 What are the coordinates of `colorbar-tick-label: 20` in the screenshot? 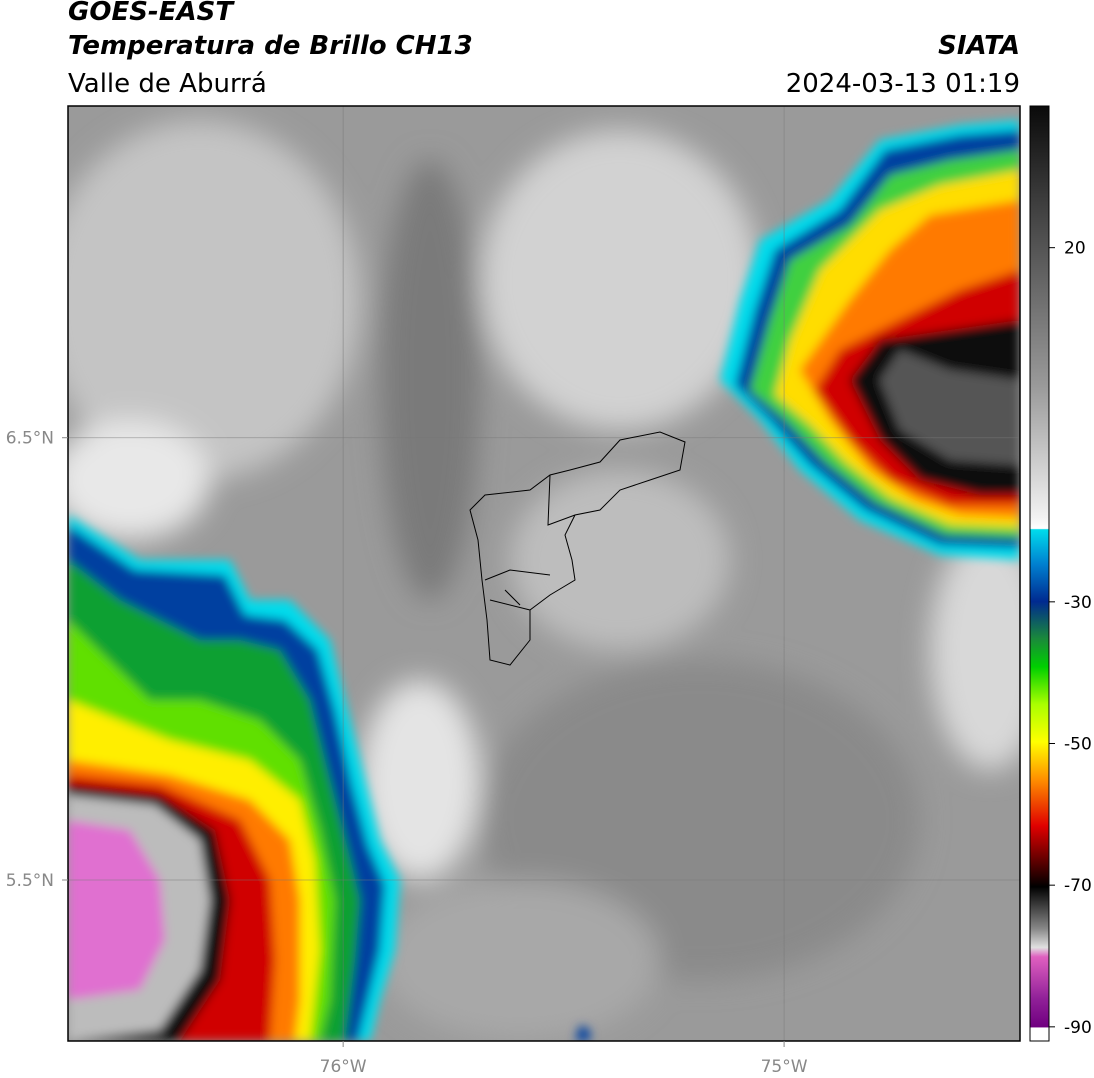 It's located at (1075, 249).